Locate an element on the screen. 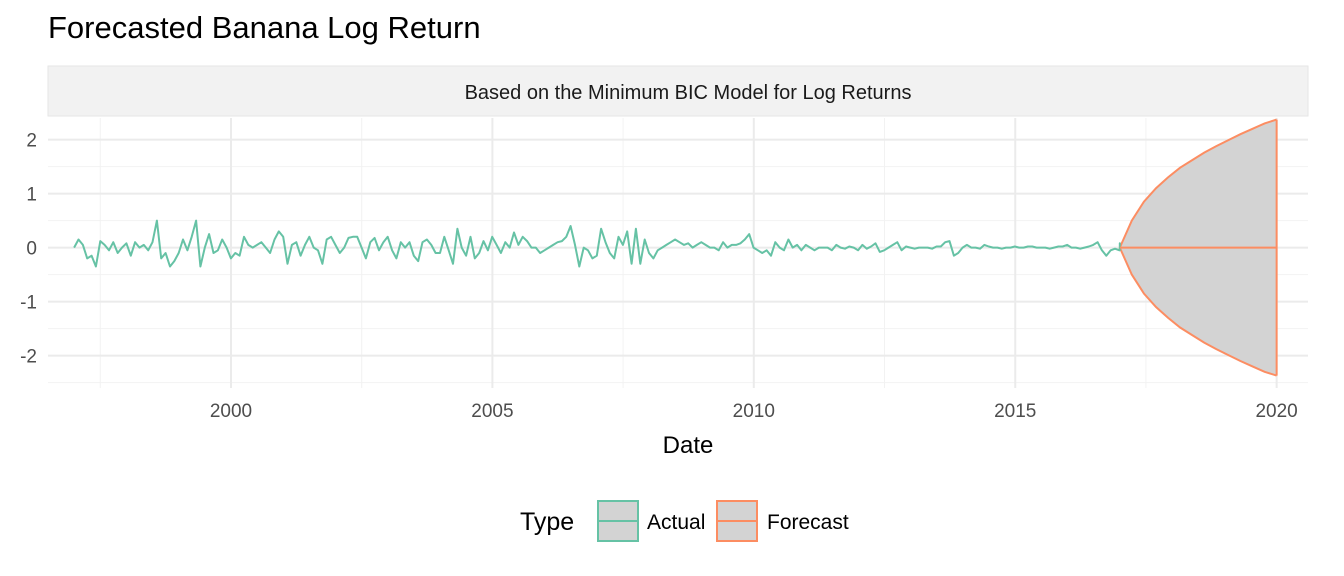  y-tick-label: -1 is located at coordinates (28, 303).